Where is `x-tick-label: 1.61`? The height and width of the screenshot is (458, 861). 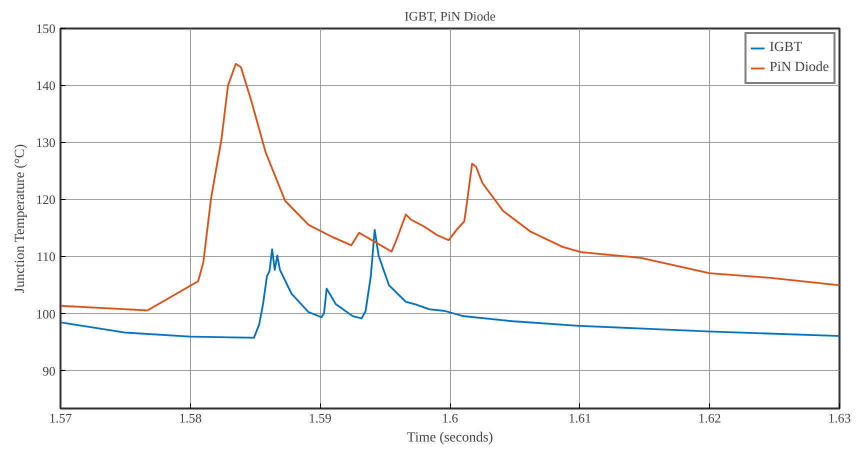
x-tick-label: 1.61 is located at coordinates (580, 418).